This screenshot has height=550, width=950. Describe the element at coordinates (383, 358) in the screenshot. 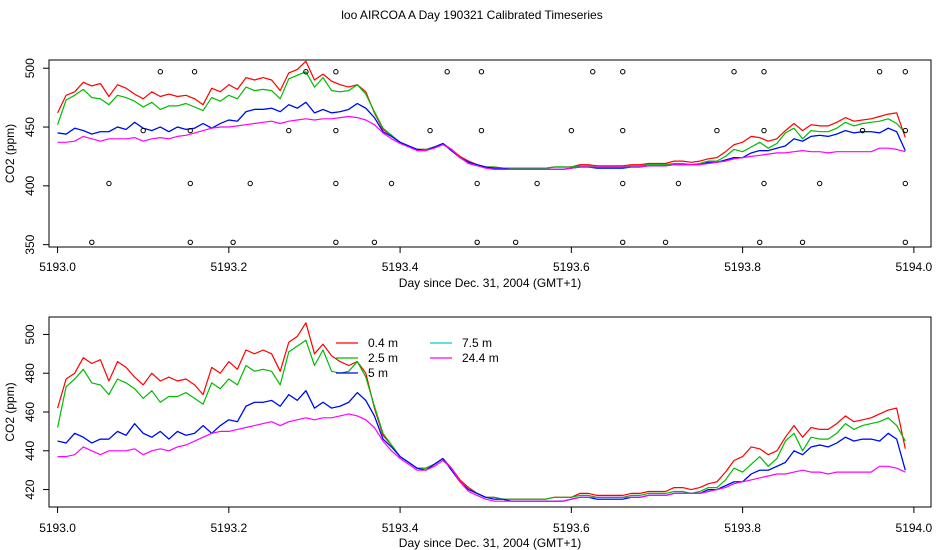

I see `legend-label: 2.5 m` at that location.